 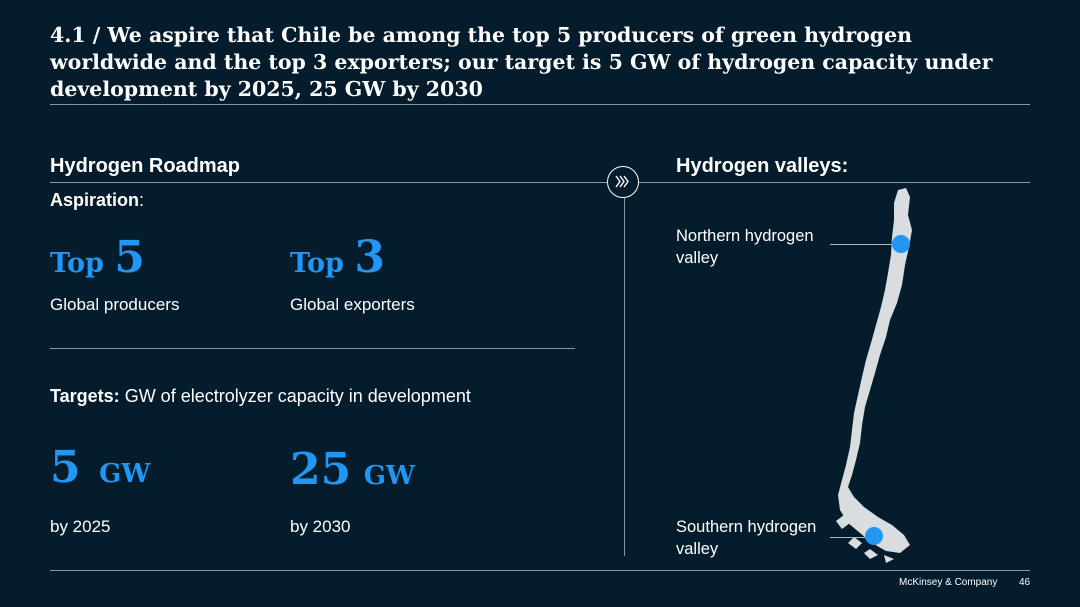 What do you see at coordinates (145, 166) in the screenshot?
I see `roadmap-heading: Hydrogen Roadmap` at bounding box center [145, 166].